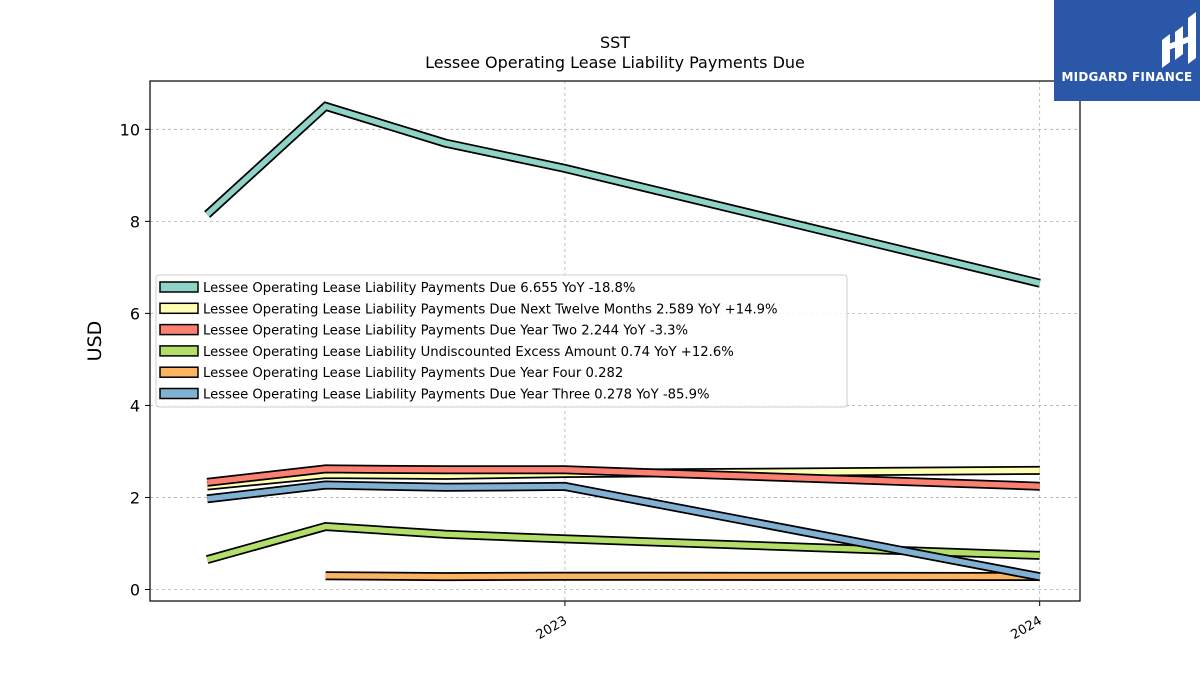  Describe the element at coordinates (135, 313) in the screenshot. I see `y-tick-label: 6` at that location.